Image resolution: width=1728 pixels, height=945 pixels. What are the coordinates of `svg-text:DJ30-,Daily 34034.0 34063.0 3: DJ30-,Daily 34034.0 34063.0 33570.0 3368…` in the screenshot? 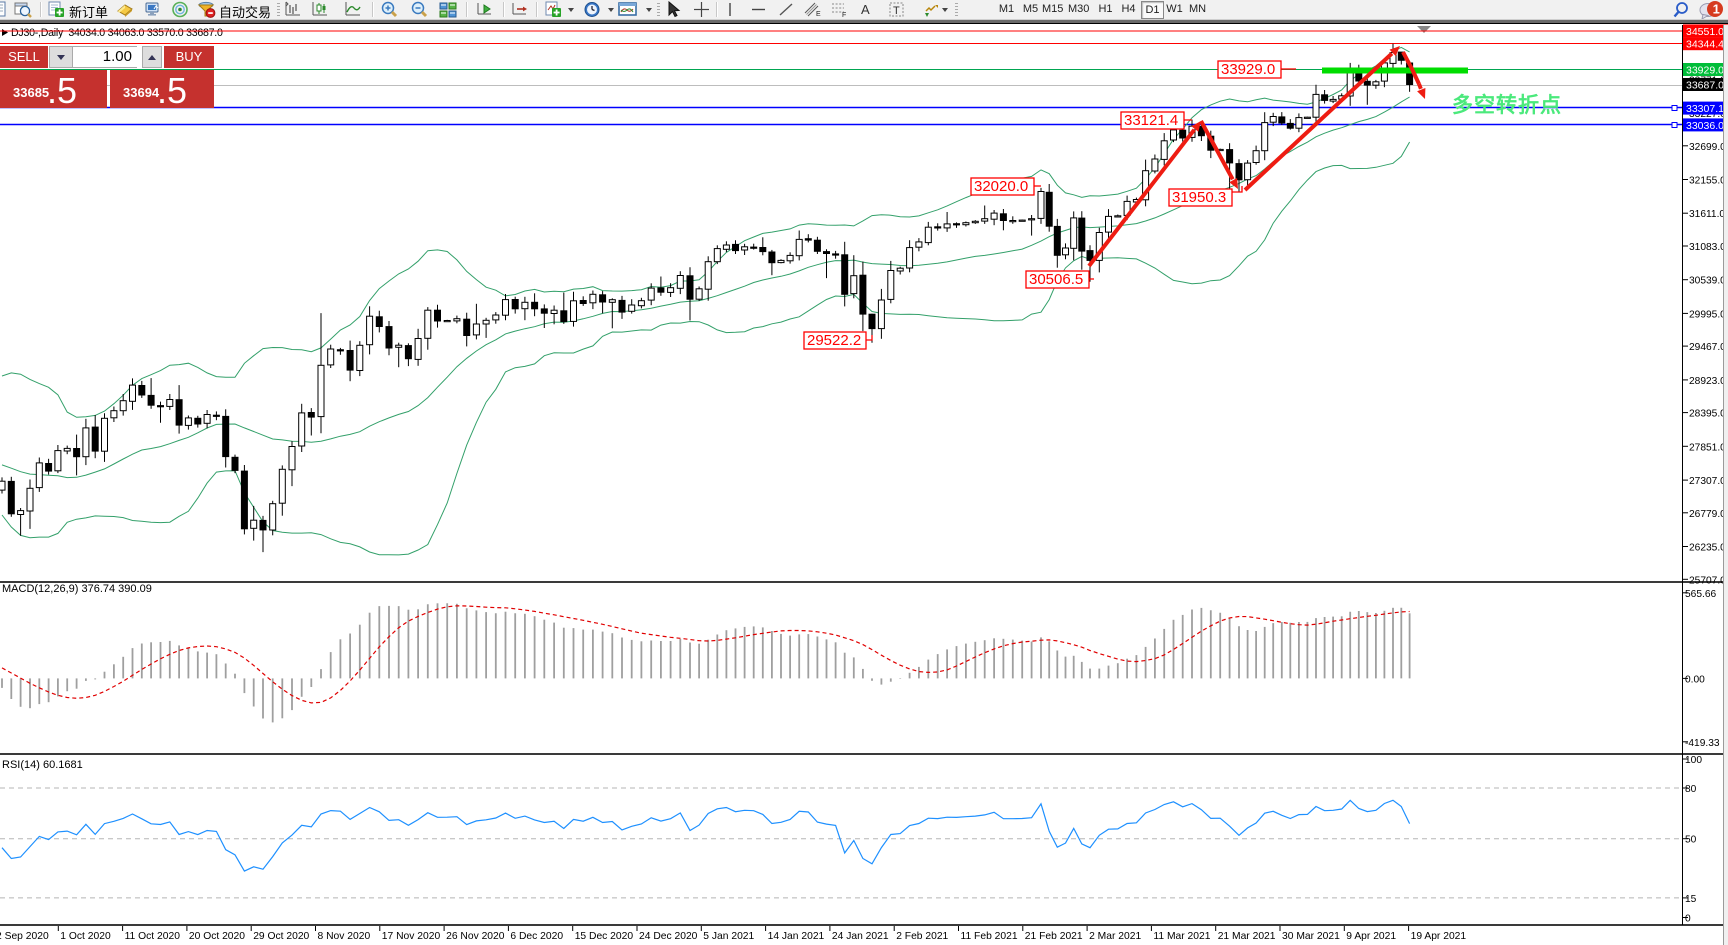 It's located at (117, 33).